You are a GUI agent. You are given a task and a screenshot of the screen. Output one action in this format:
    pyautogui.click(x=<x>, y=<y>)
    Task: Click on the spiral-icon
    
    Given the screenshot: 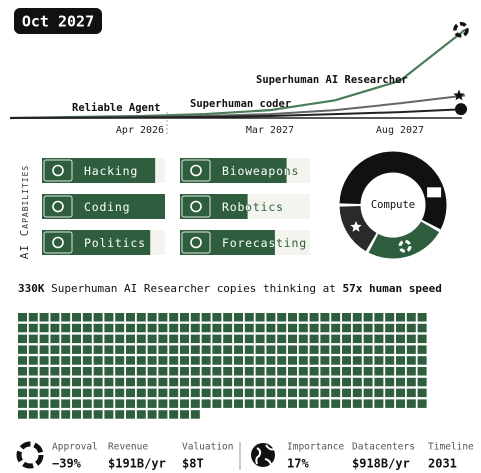 What is the action you would take?
    pyautogui.click(x=405, y=246)
    